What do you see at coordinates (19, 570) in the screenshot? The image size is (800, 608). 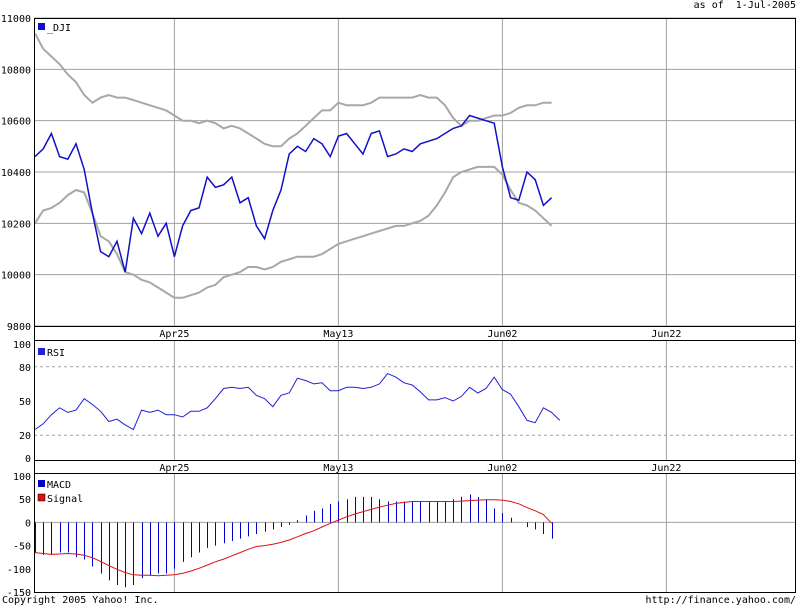 I see `macd-ytick-label-1: -100` at bounding box center [19, 570].